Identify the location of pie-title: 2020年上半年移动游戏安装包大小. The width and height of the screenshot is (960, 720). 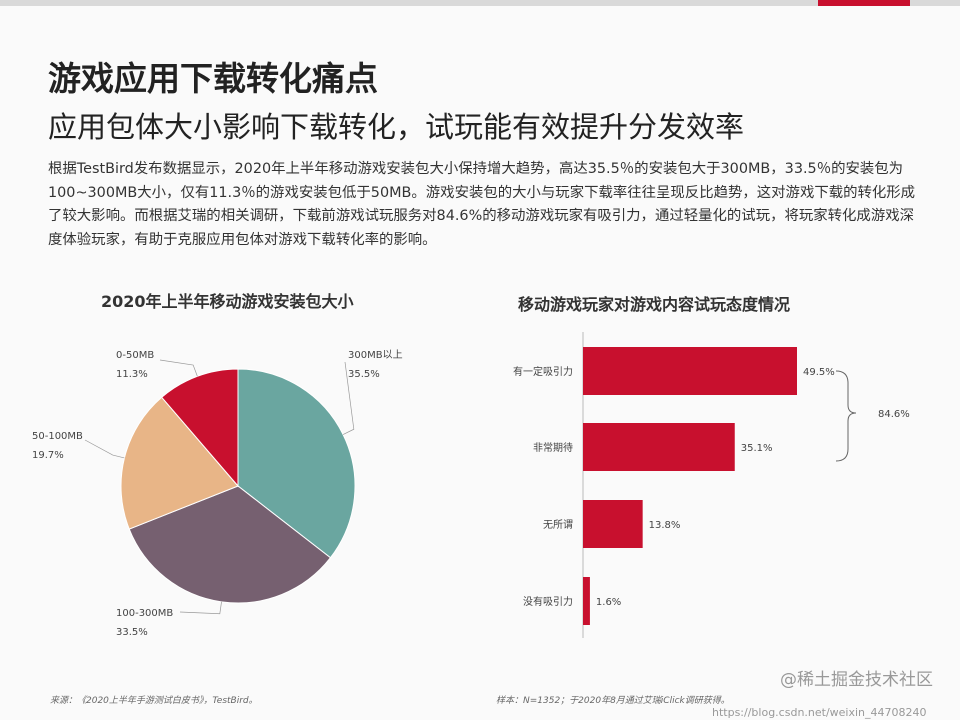
(227, 301).